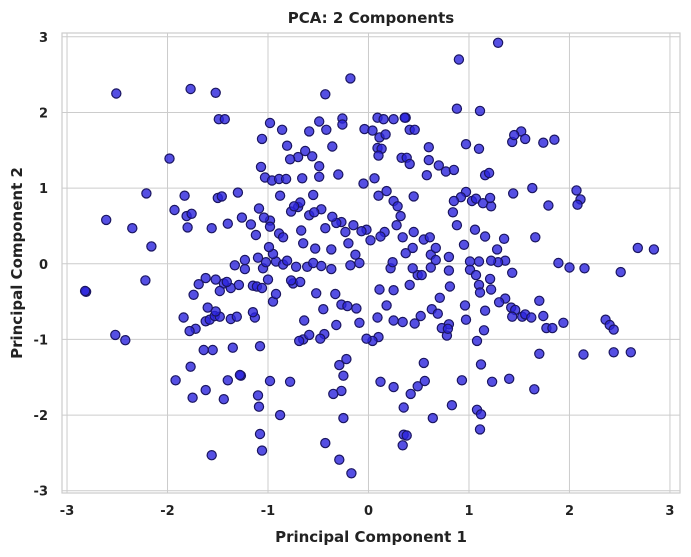 Image resolution: width=691 pixels, height=557 pixels. Describe the element at coordinates (468, 511) in the screenshot. I see `x-tick-label: 1` at that location.